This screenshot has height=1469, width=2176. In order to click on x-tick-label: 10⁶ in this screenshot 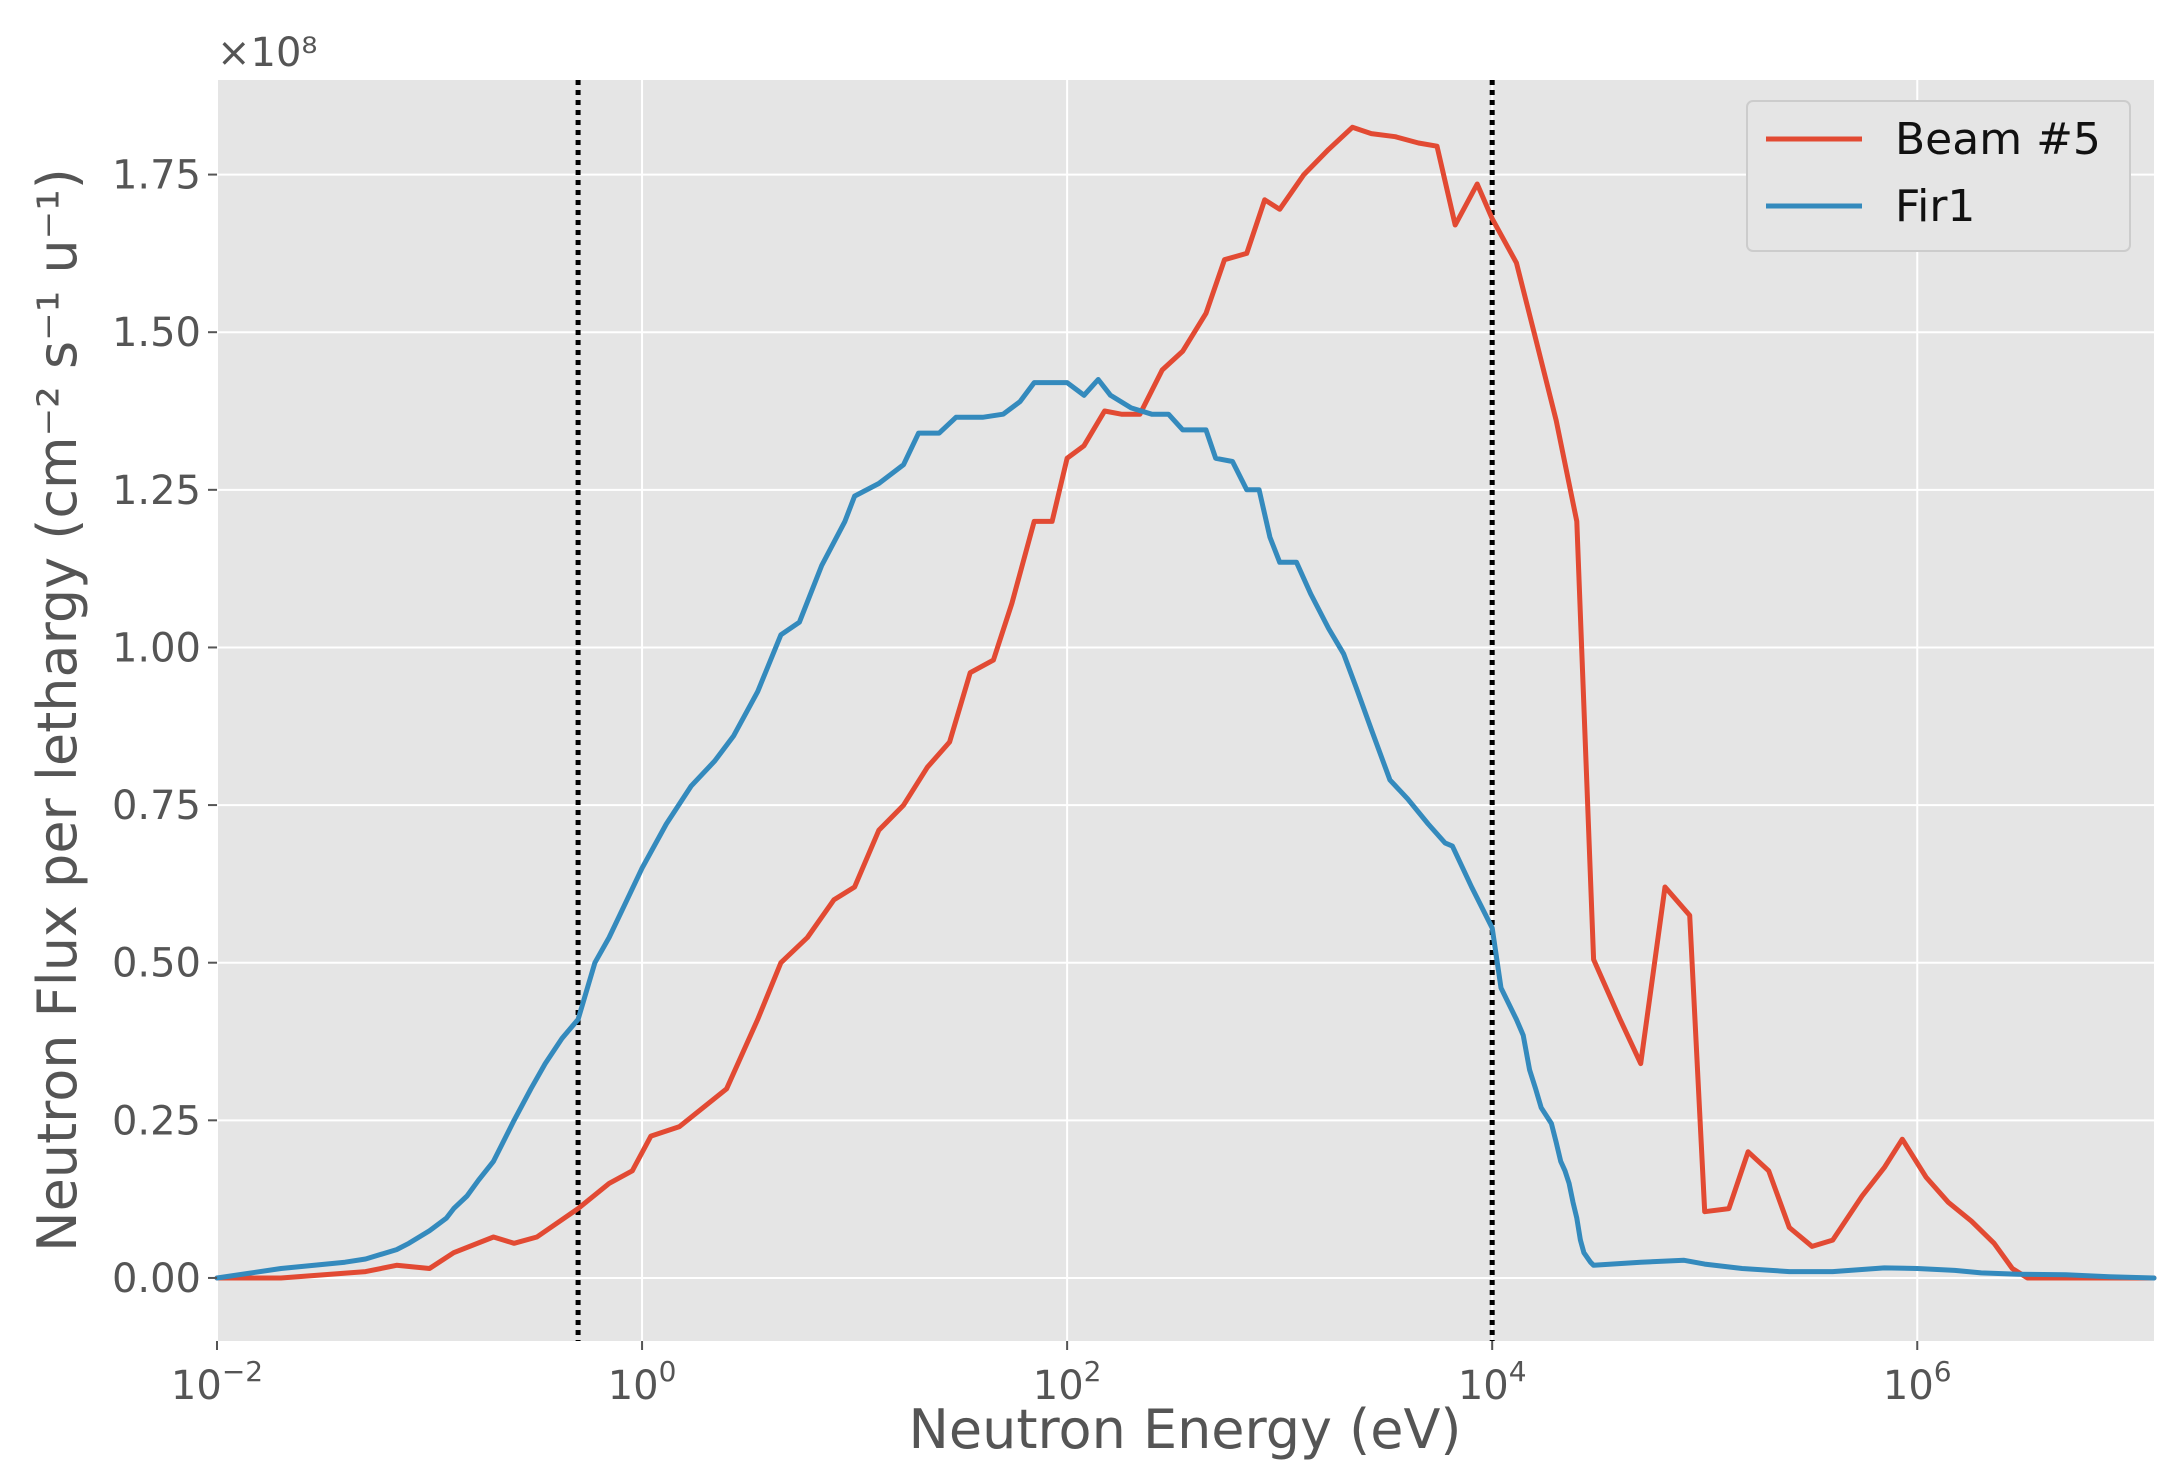, I will do `click(1917, 1382)`.